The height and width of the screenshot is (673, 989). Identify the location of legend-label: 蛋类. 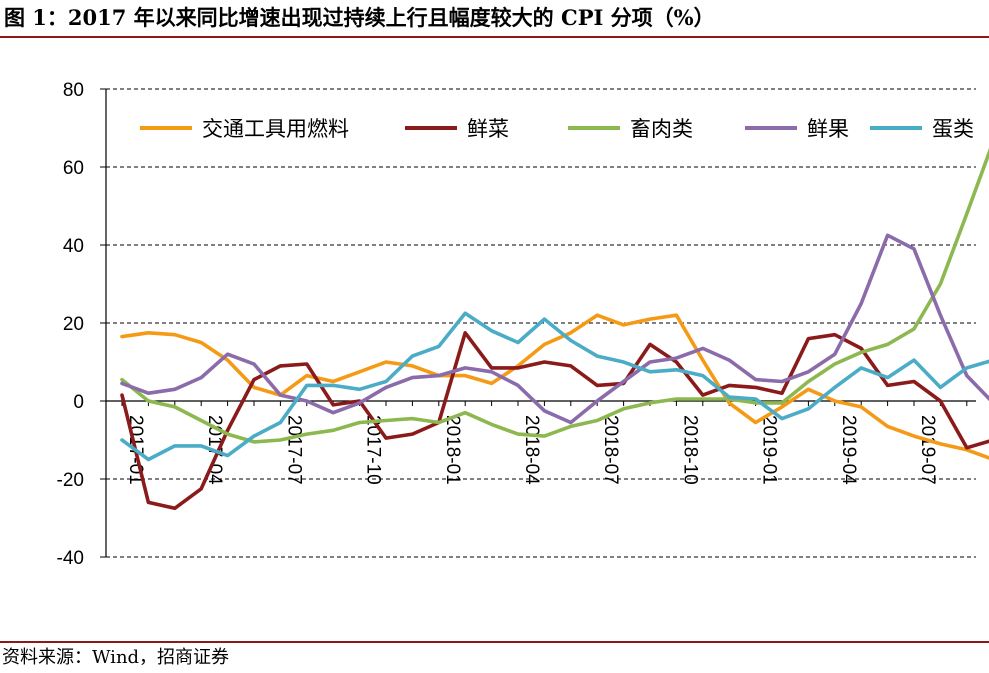
(953, 129).